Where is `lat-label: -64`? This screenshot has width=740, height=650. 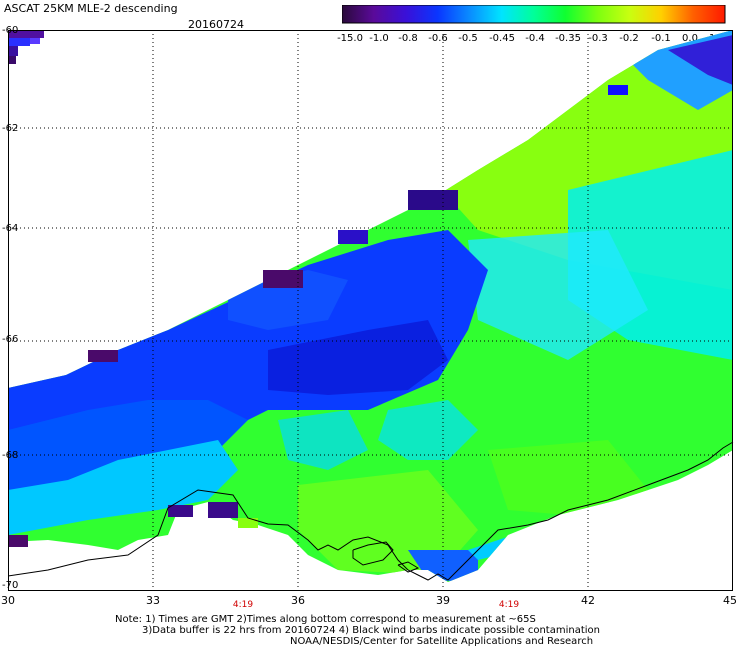
lat-label: -64 is located at coordinates (10, 228).